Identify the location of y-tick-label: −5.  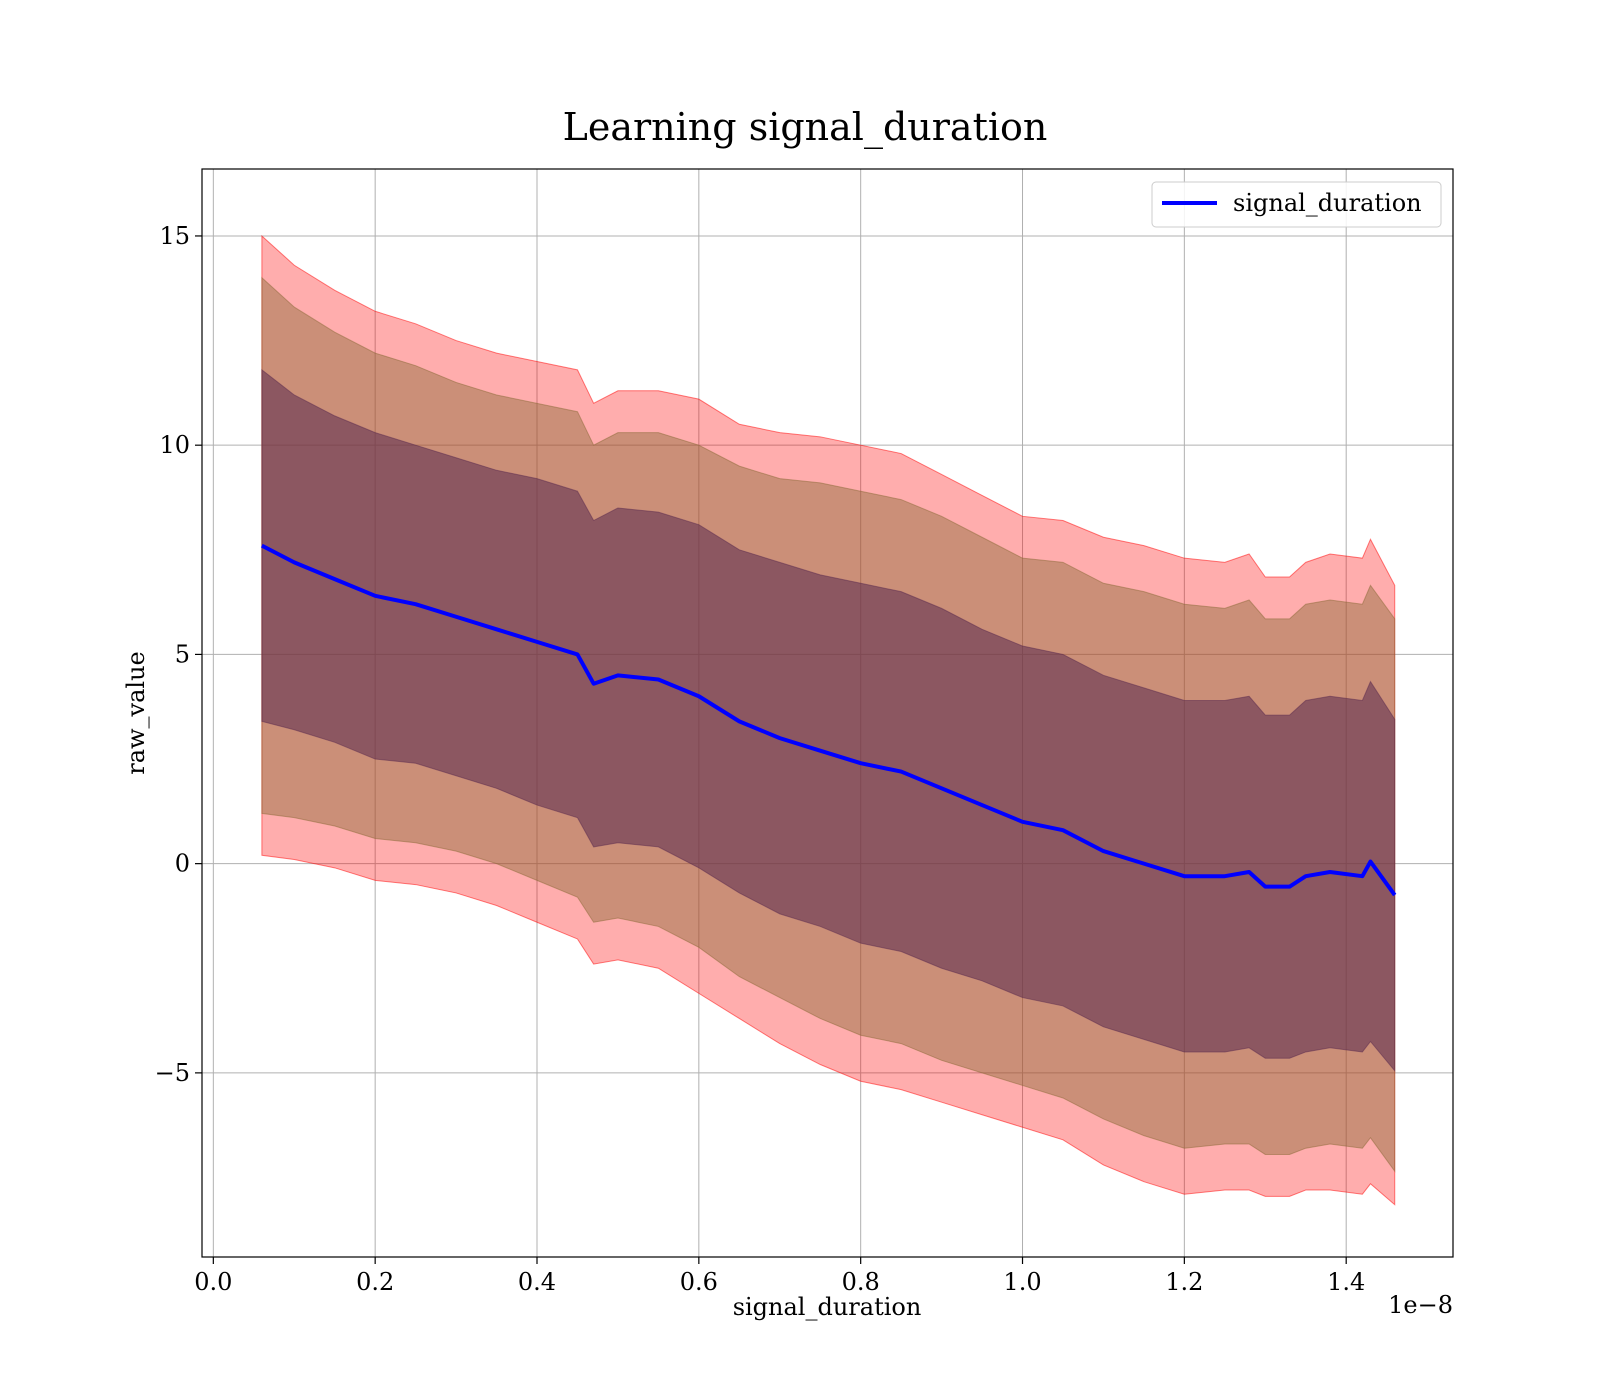
(172, 1073).